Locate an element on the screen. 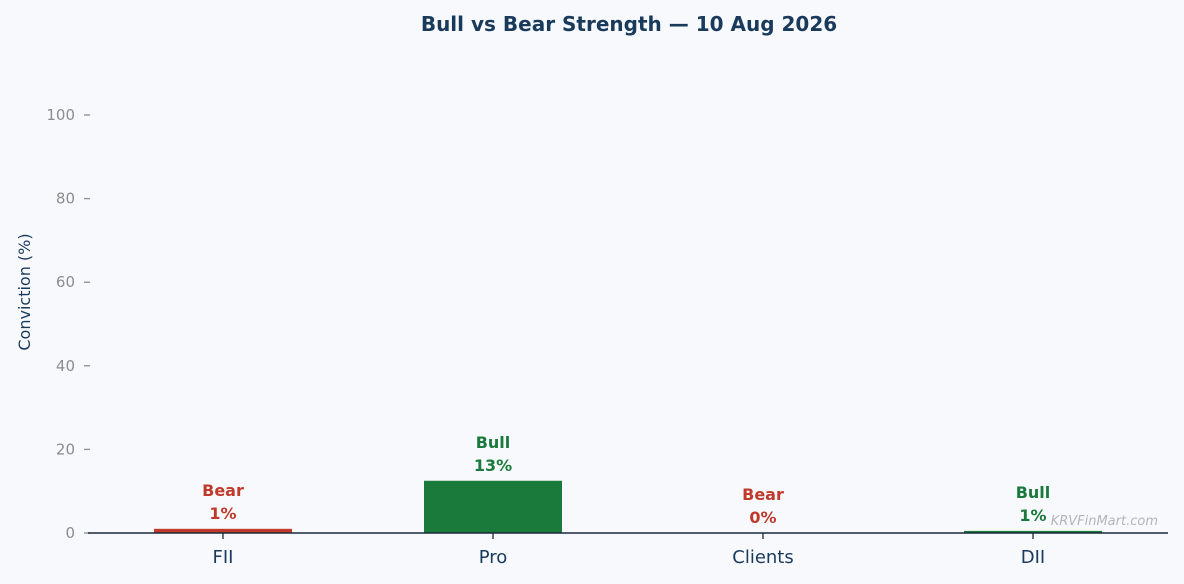 The width and height of the screenshot is (1184, 584). data-label-value: 0% is located at coordinates (762, 517).